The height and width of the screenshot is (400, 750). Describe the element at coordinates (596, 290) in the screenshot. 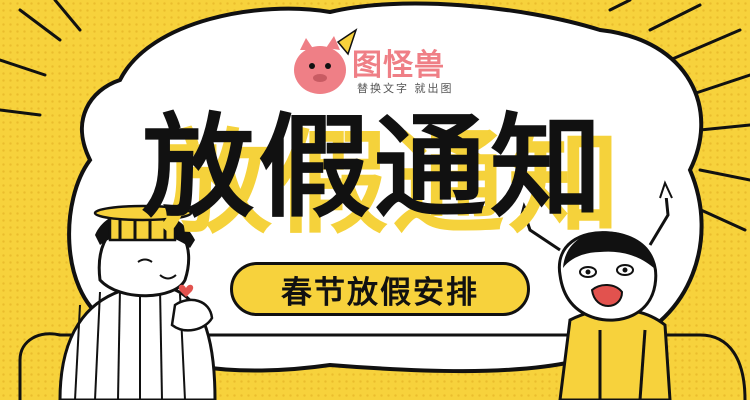

I see `shouting-kid-illustration` at that location.